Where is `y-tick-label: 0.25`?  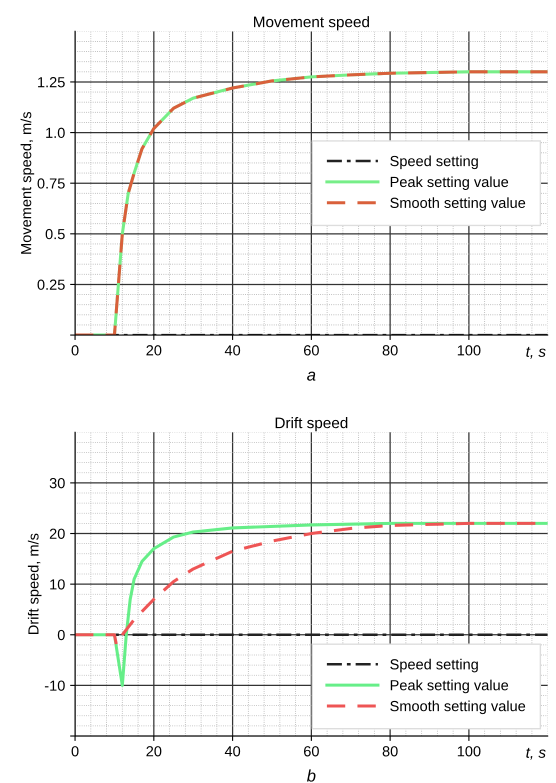 y-tick-label: 0.25 is located at coordinates (51, 285).